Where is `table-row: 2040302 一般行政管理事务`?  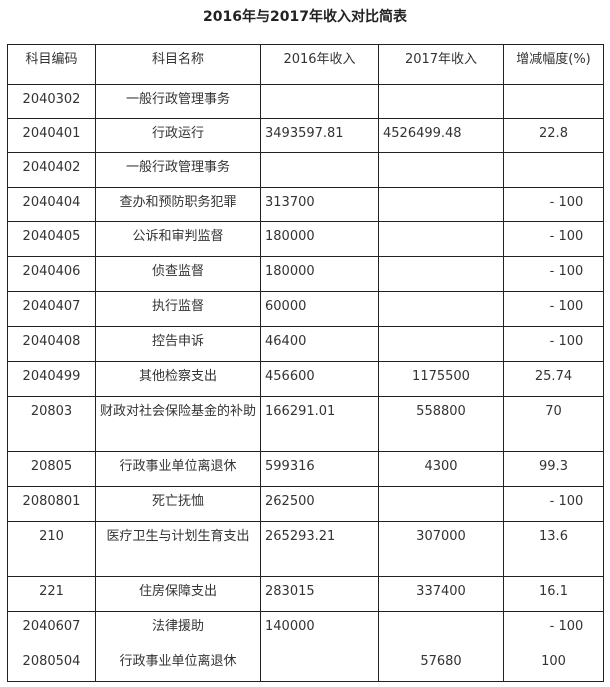 table-row: 2040302 一般行政管理事务 is located at coordinates (305, 101).